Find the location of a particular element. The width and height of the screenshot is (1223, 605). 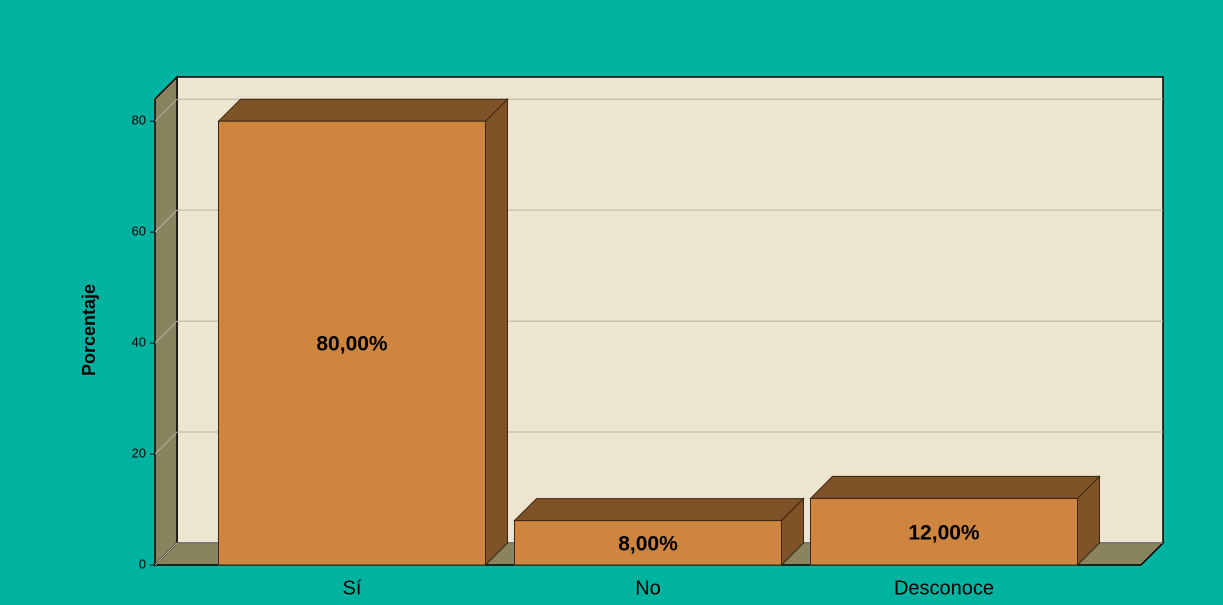

y-tick-label: 40 is located at coordinates (139, 342).